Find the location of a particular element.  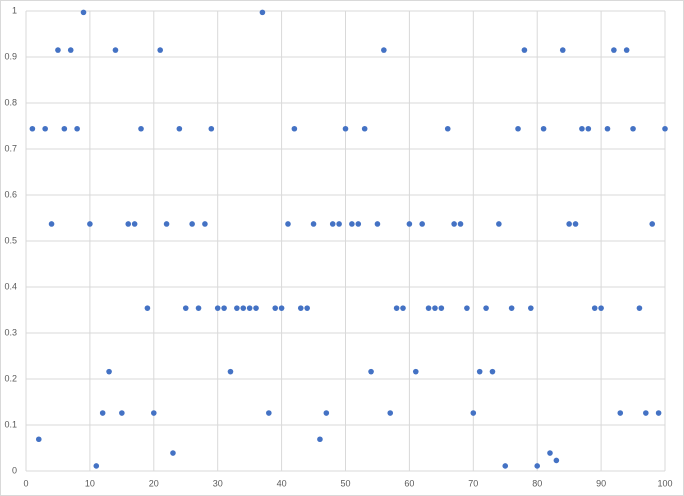

x-tick-label: 10 is located at coordinates (90, 483).